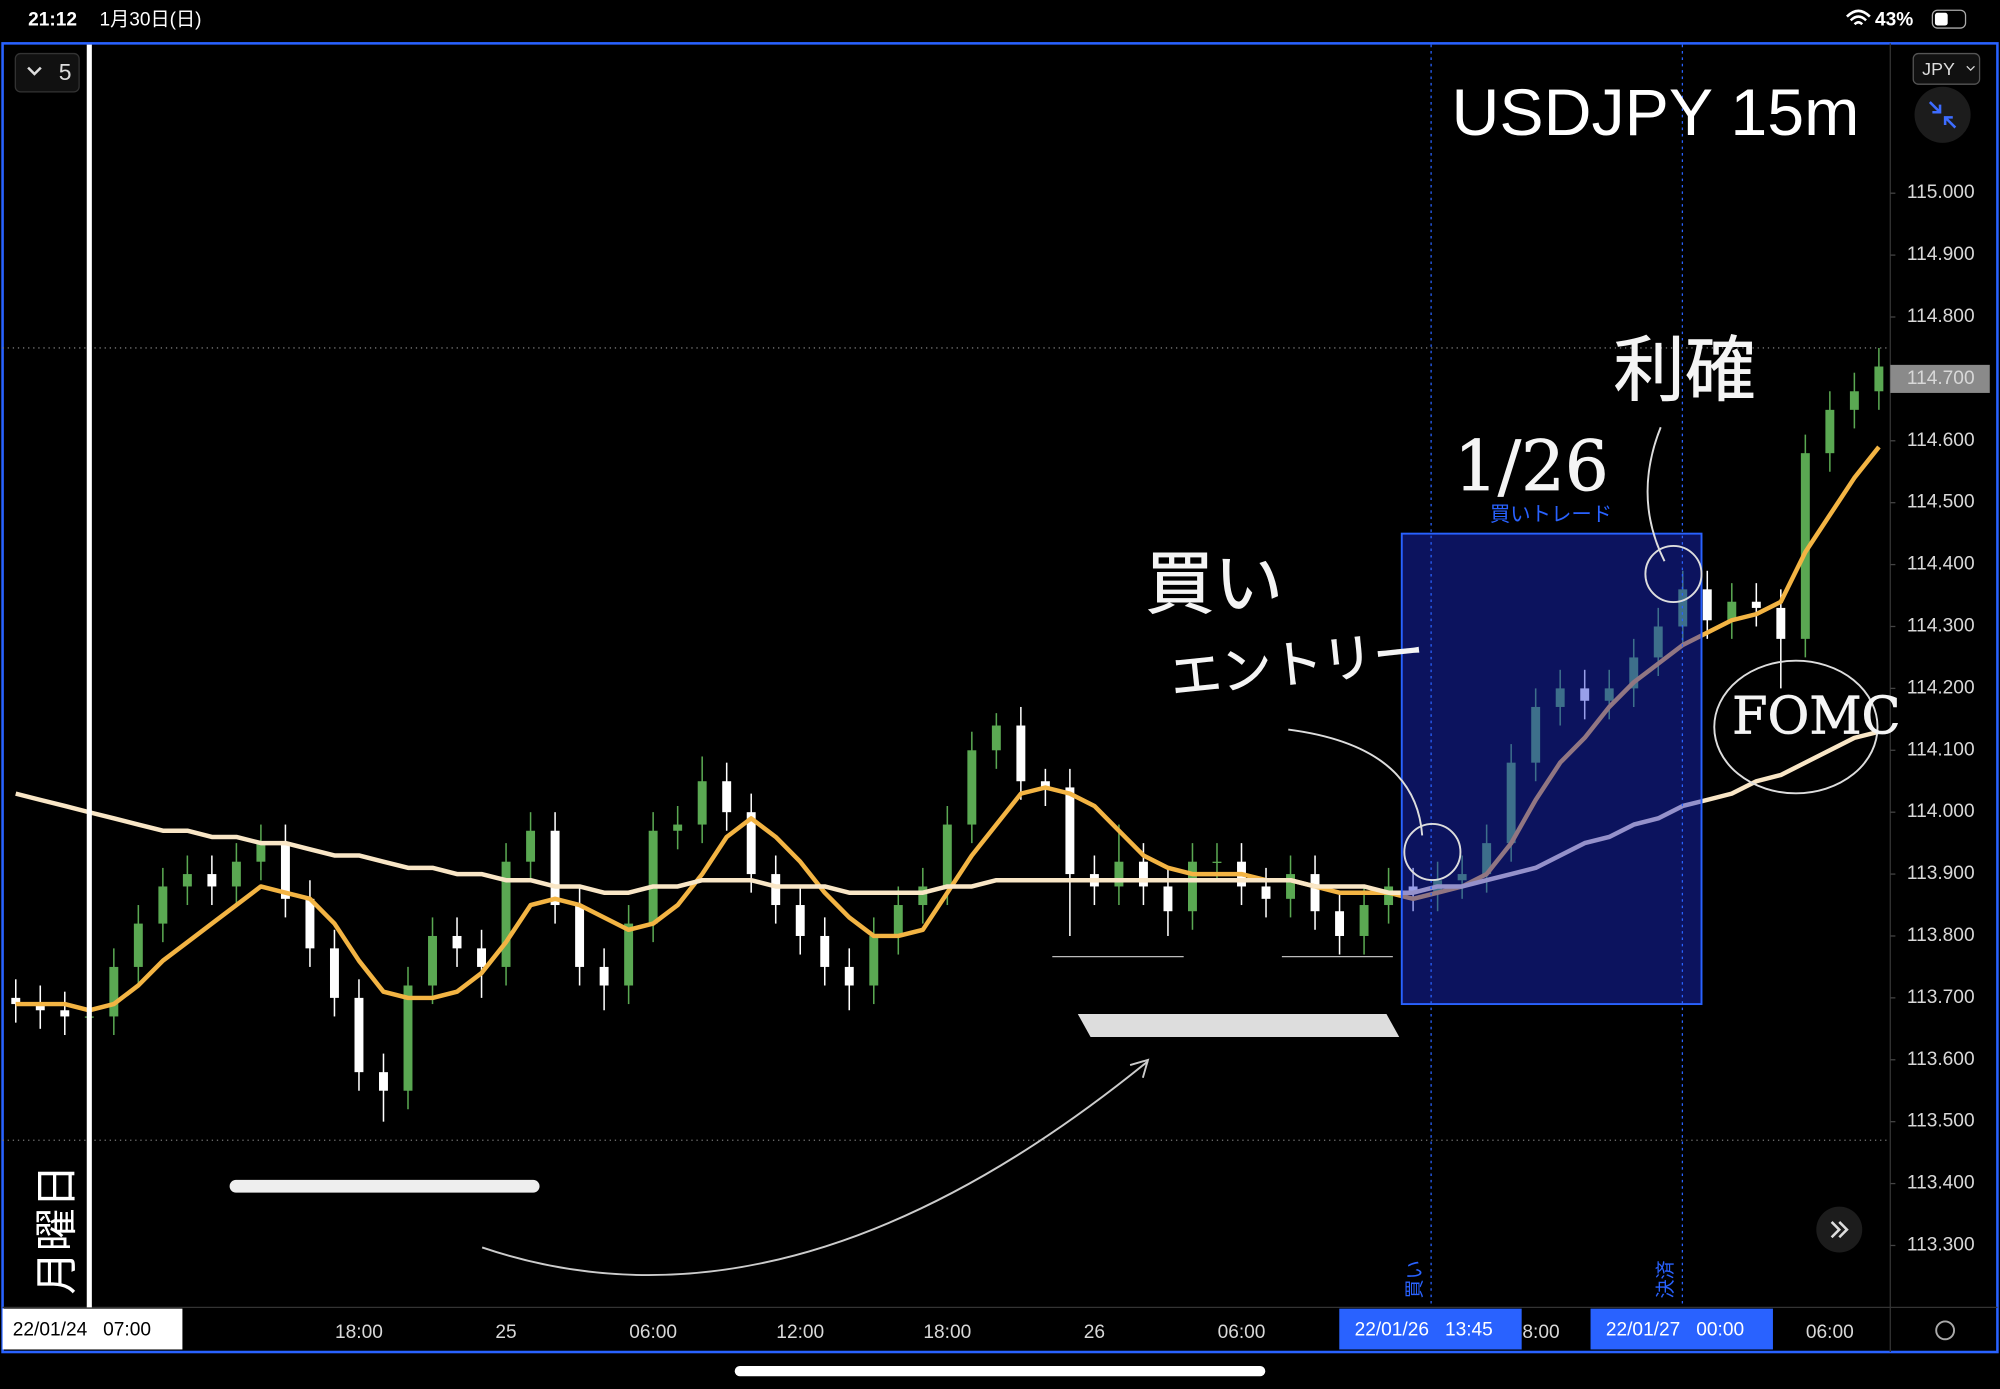  I want to click on y-tick-label: 114.200, so click(1941, 687).